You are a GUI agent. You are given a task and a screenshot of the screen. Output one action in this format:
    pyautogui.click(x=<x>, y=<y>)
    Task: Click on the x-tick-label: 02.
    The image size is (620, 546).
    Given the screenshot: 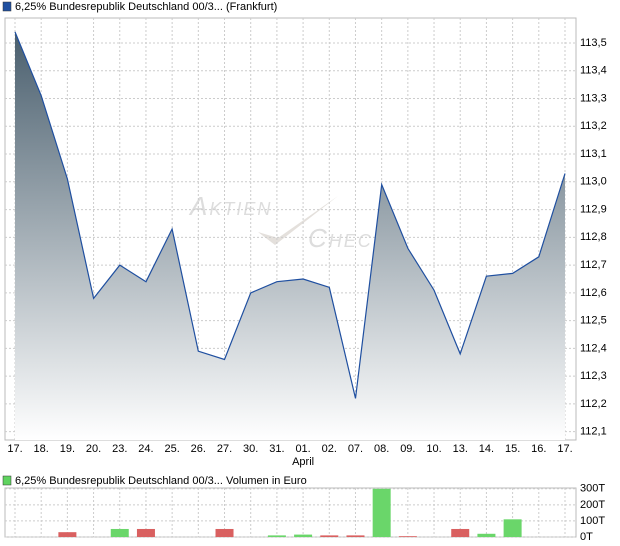 What is the action you would take?
    pyautogui.click(x=329, y=449)
    